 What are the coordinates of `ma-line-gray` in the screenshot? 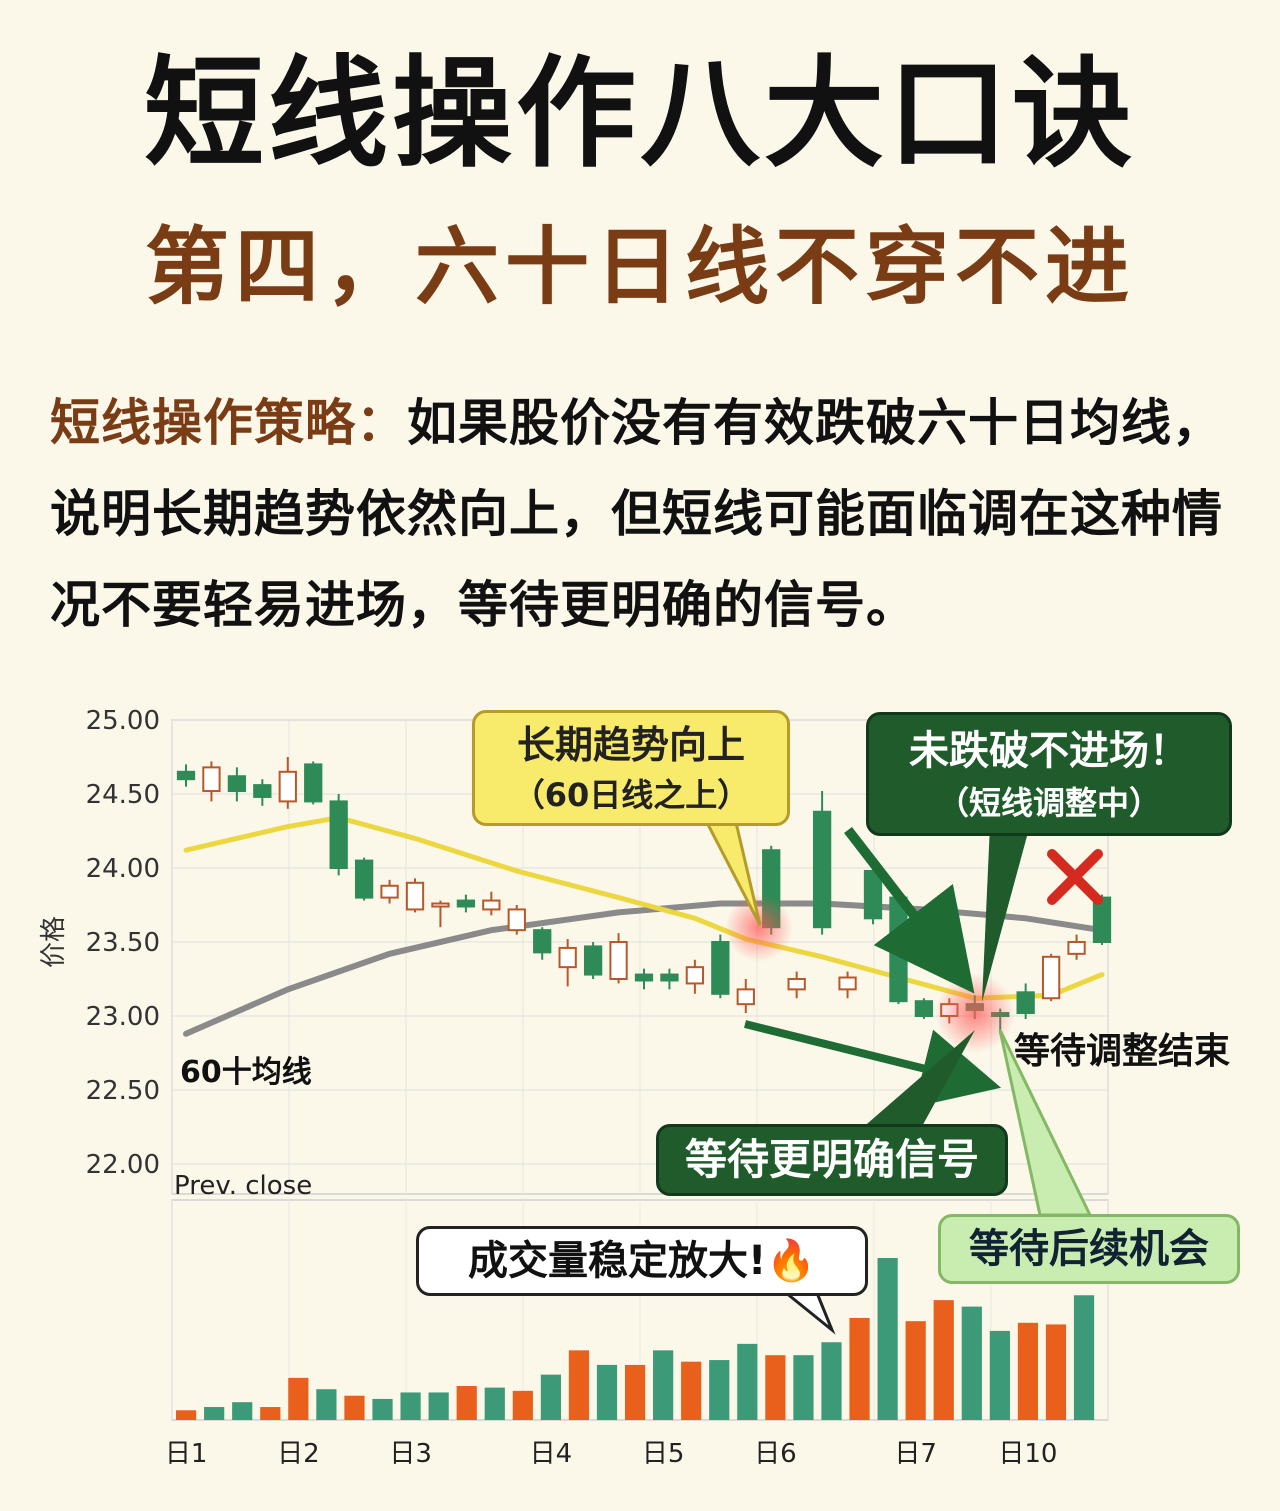 It's located at (644, 968).